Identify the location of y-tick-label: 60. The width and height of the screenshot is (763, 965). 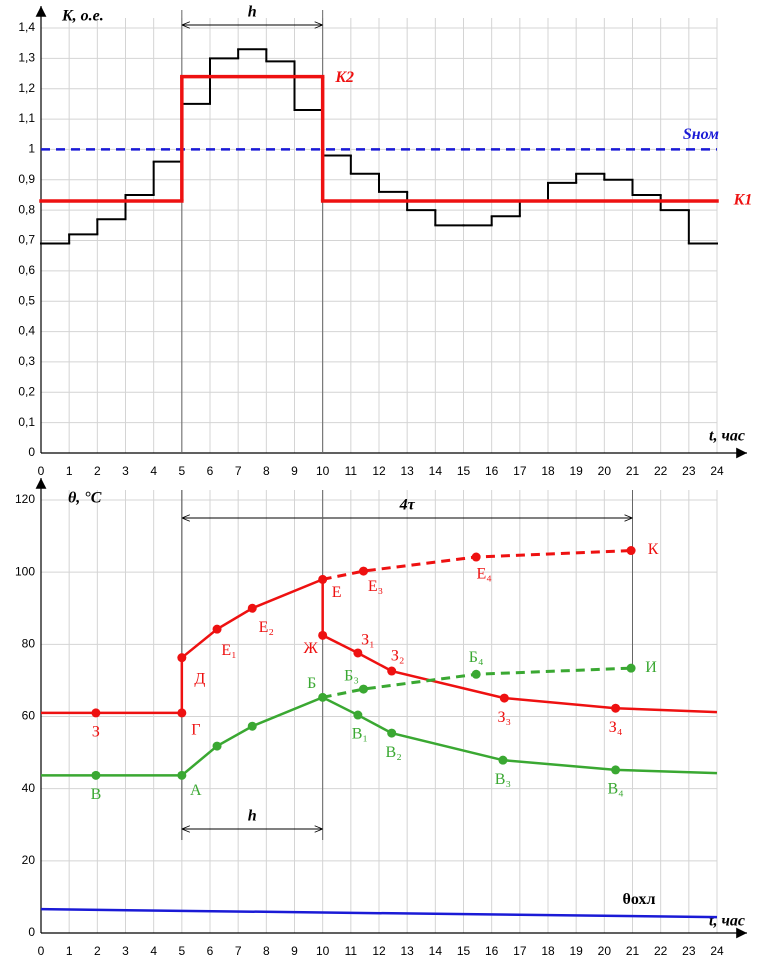
(29, 716).